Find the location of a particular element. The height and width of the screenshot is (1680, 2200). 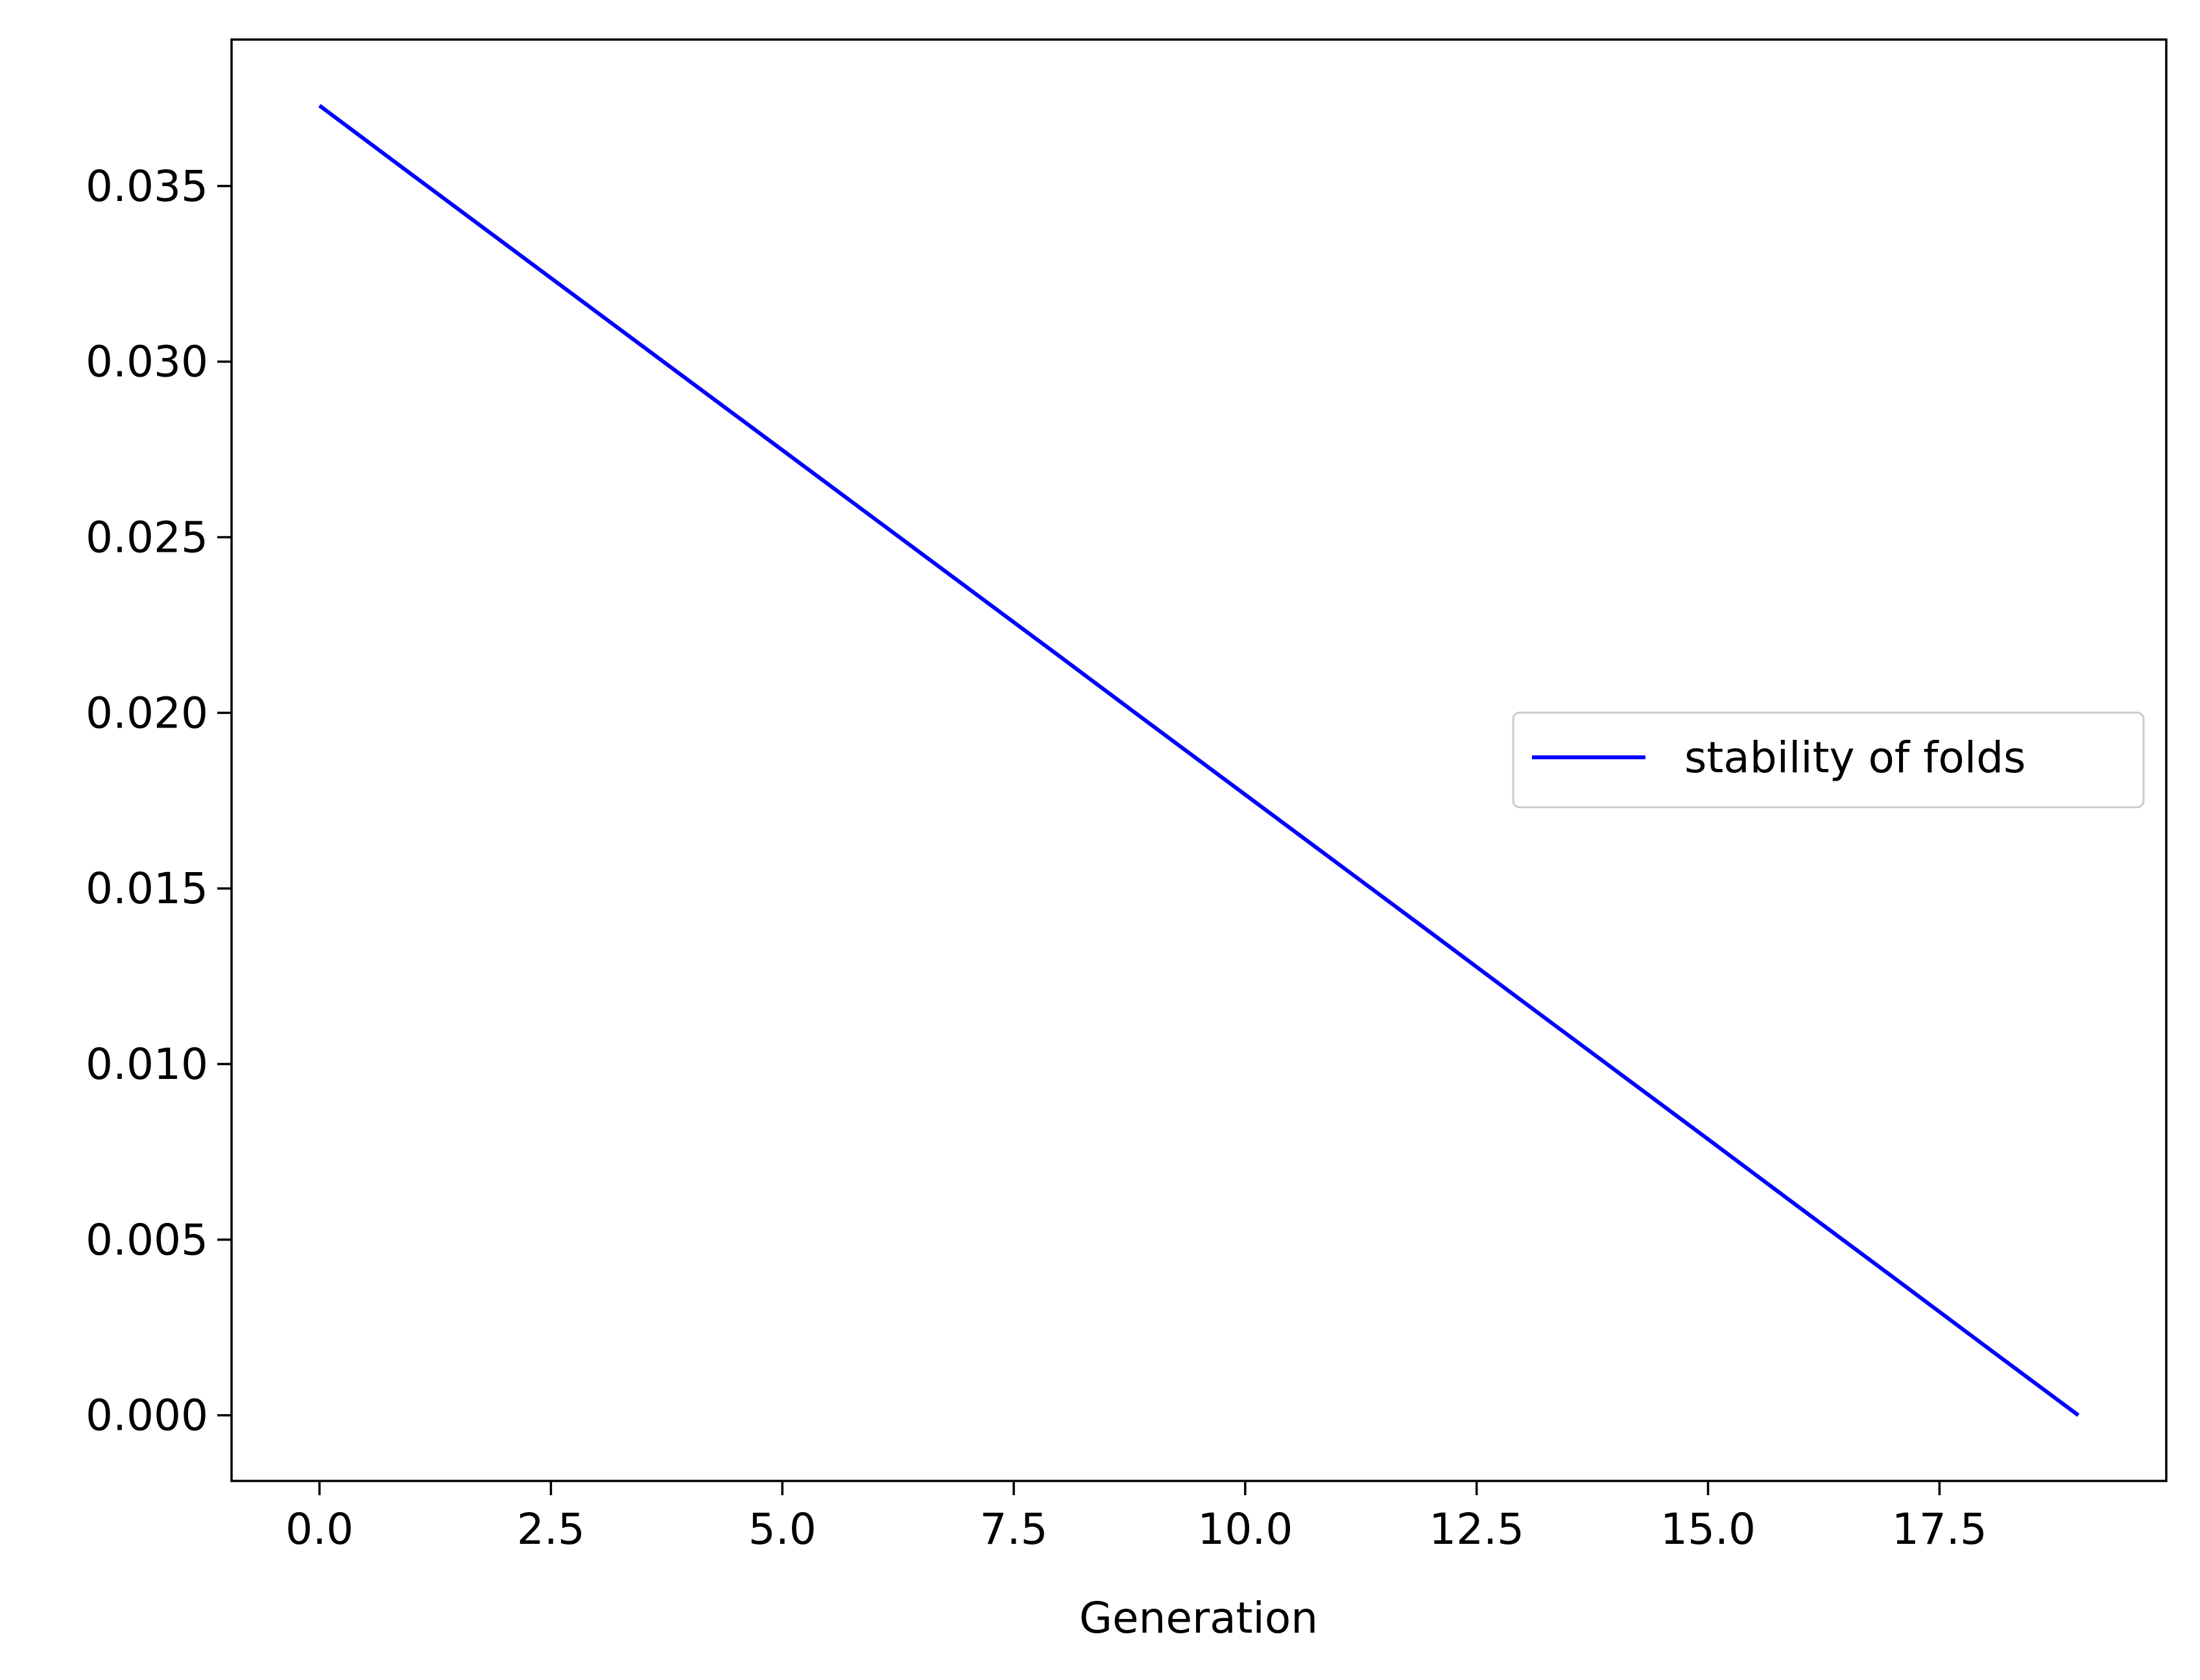

legend-box is located at coordinates (1828, 760).